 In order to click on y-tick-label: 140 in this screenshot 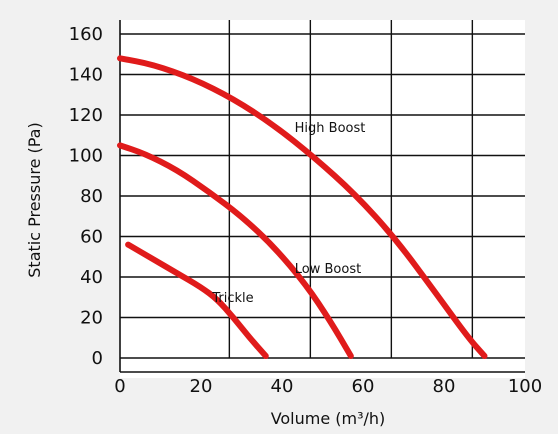, I will do `click(86, 75)`.